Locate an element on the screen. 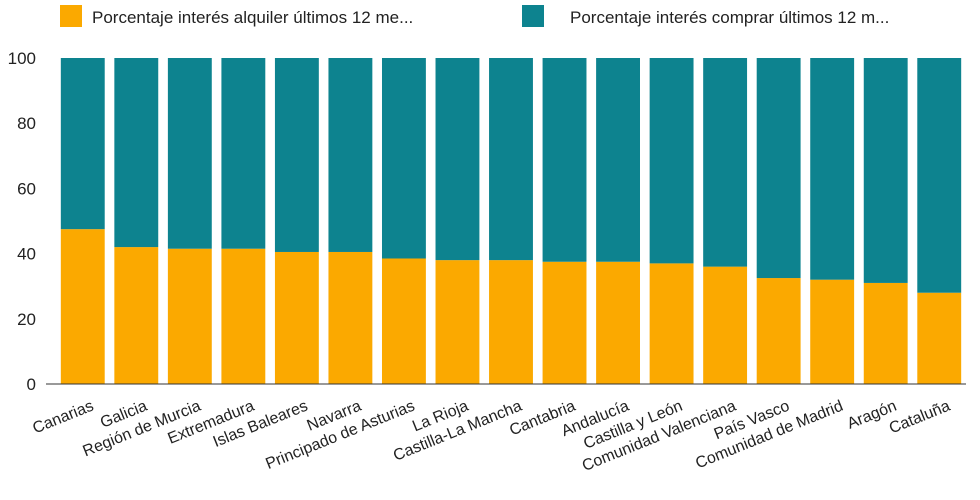 Image resolution: width=980 pixels, height=500 pixels. x-category-label: Cataluña is located at coordinates (920, 418).